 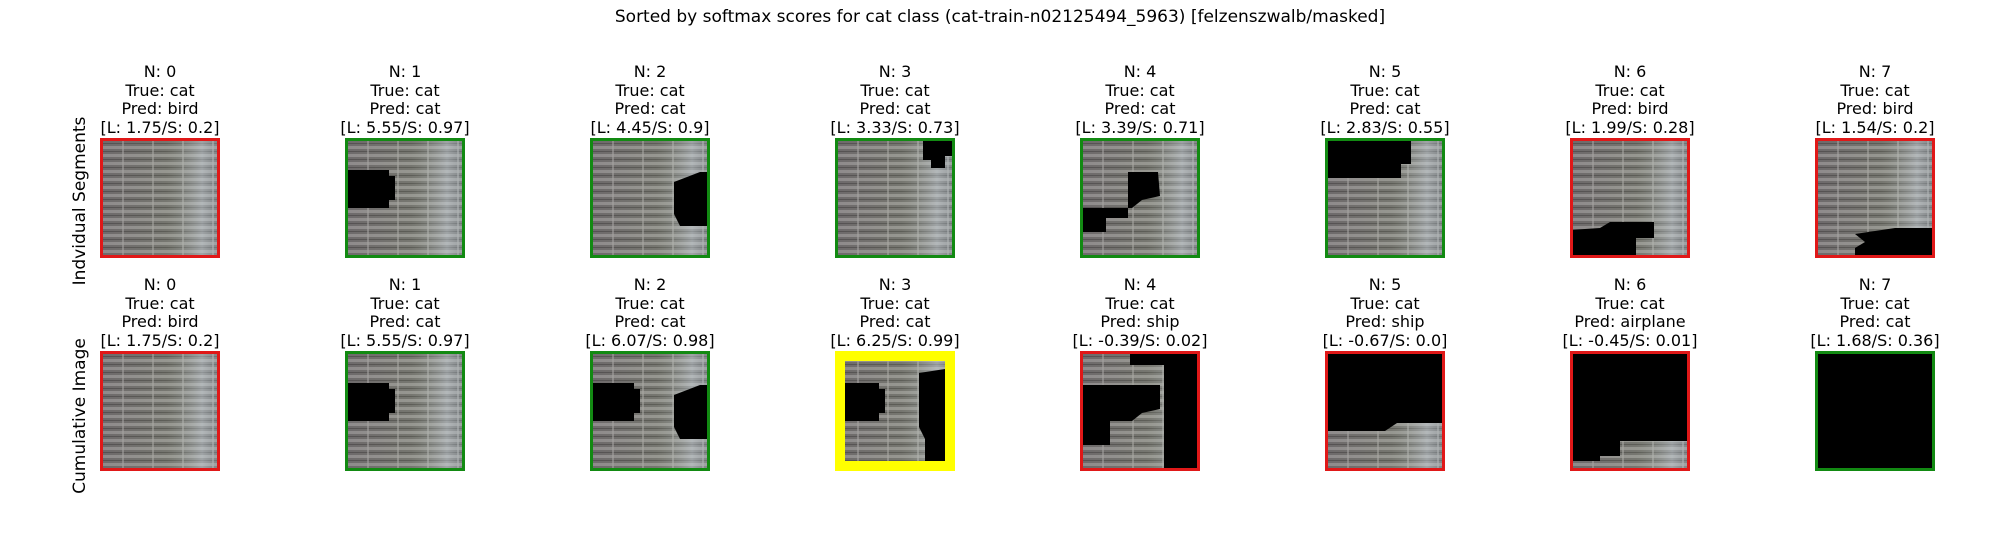 I want to click on panel-scores-label: [L: 5.55/S: 0.97], so click(x=405, y=340).